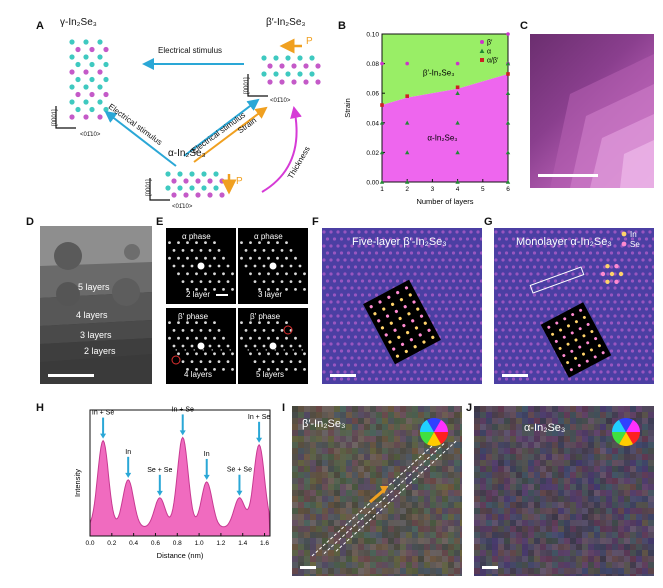 The width and height of the screenshot is (663, 588). I want to click on alpha-atom, so click(180, 174).